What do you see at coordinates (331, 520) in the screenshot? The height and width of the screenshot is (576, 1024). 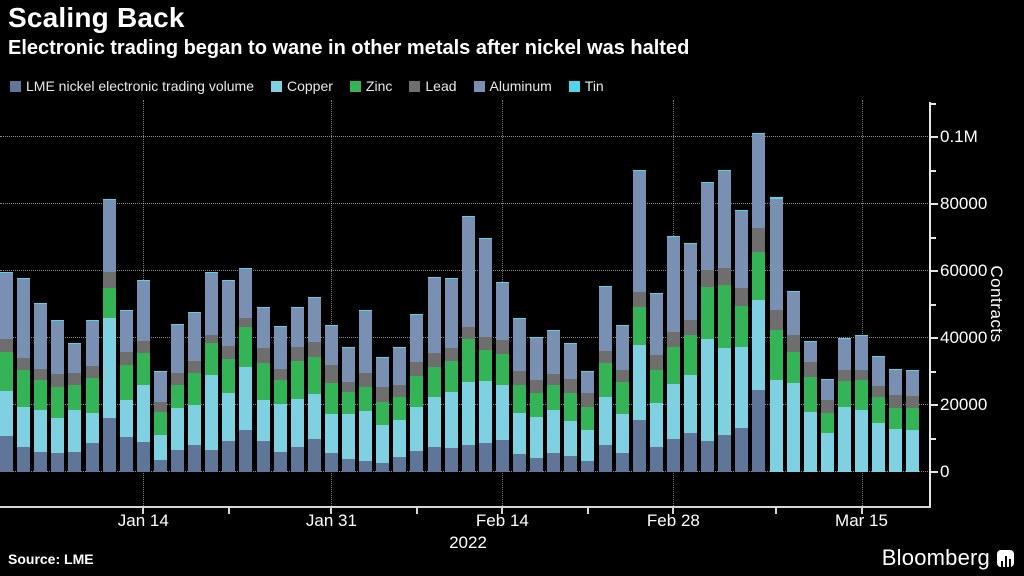 I see `x-tick-label: Jan 31` at bounding box center [331, 520].